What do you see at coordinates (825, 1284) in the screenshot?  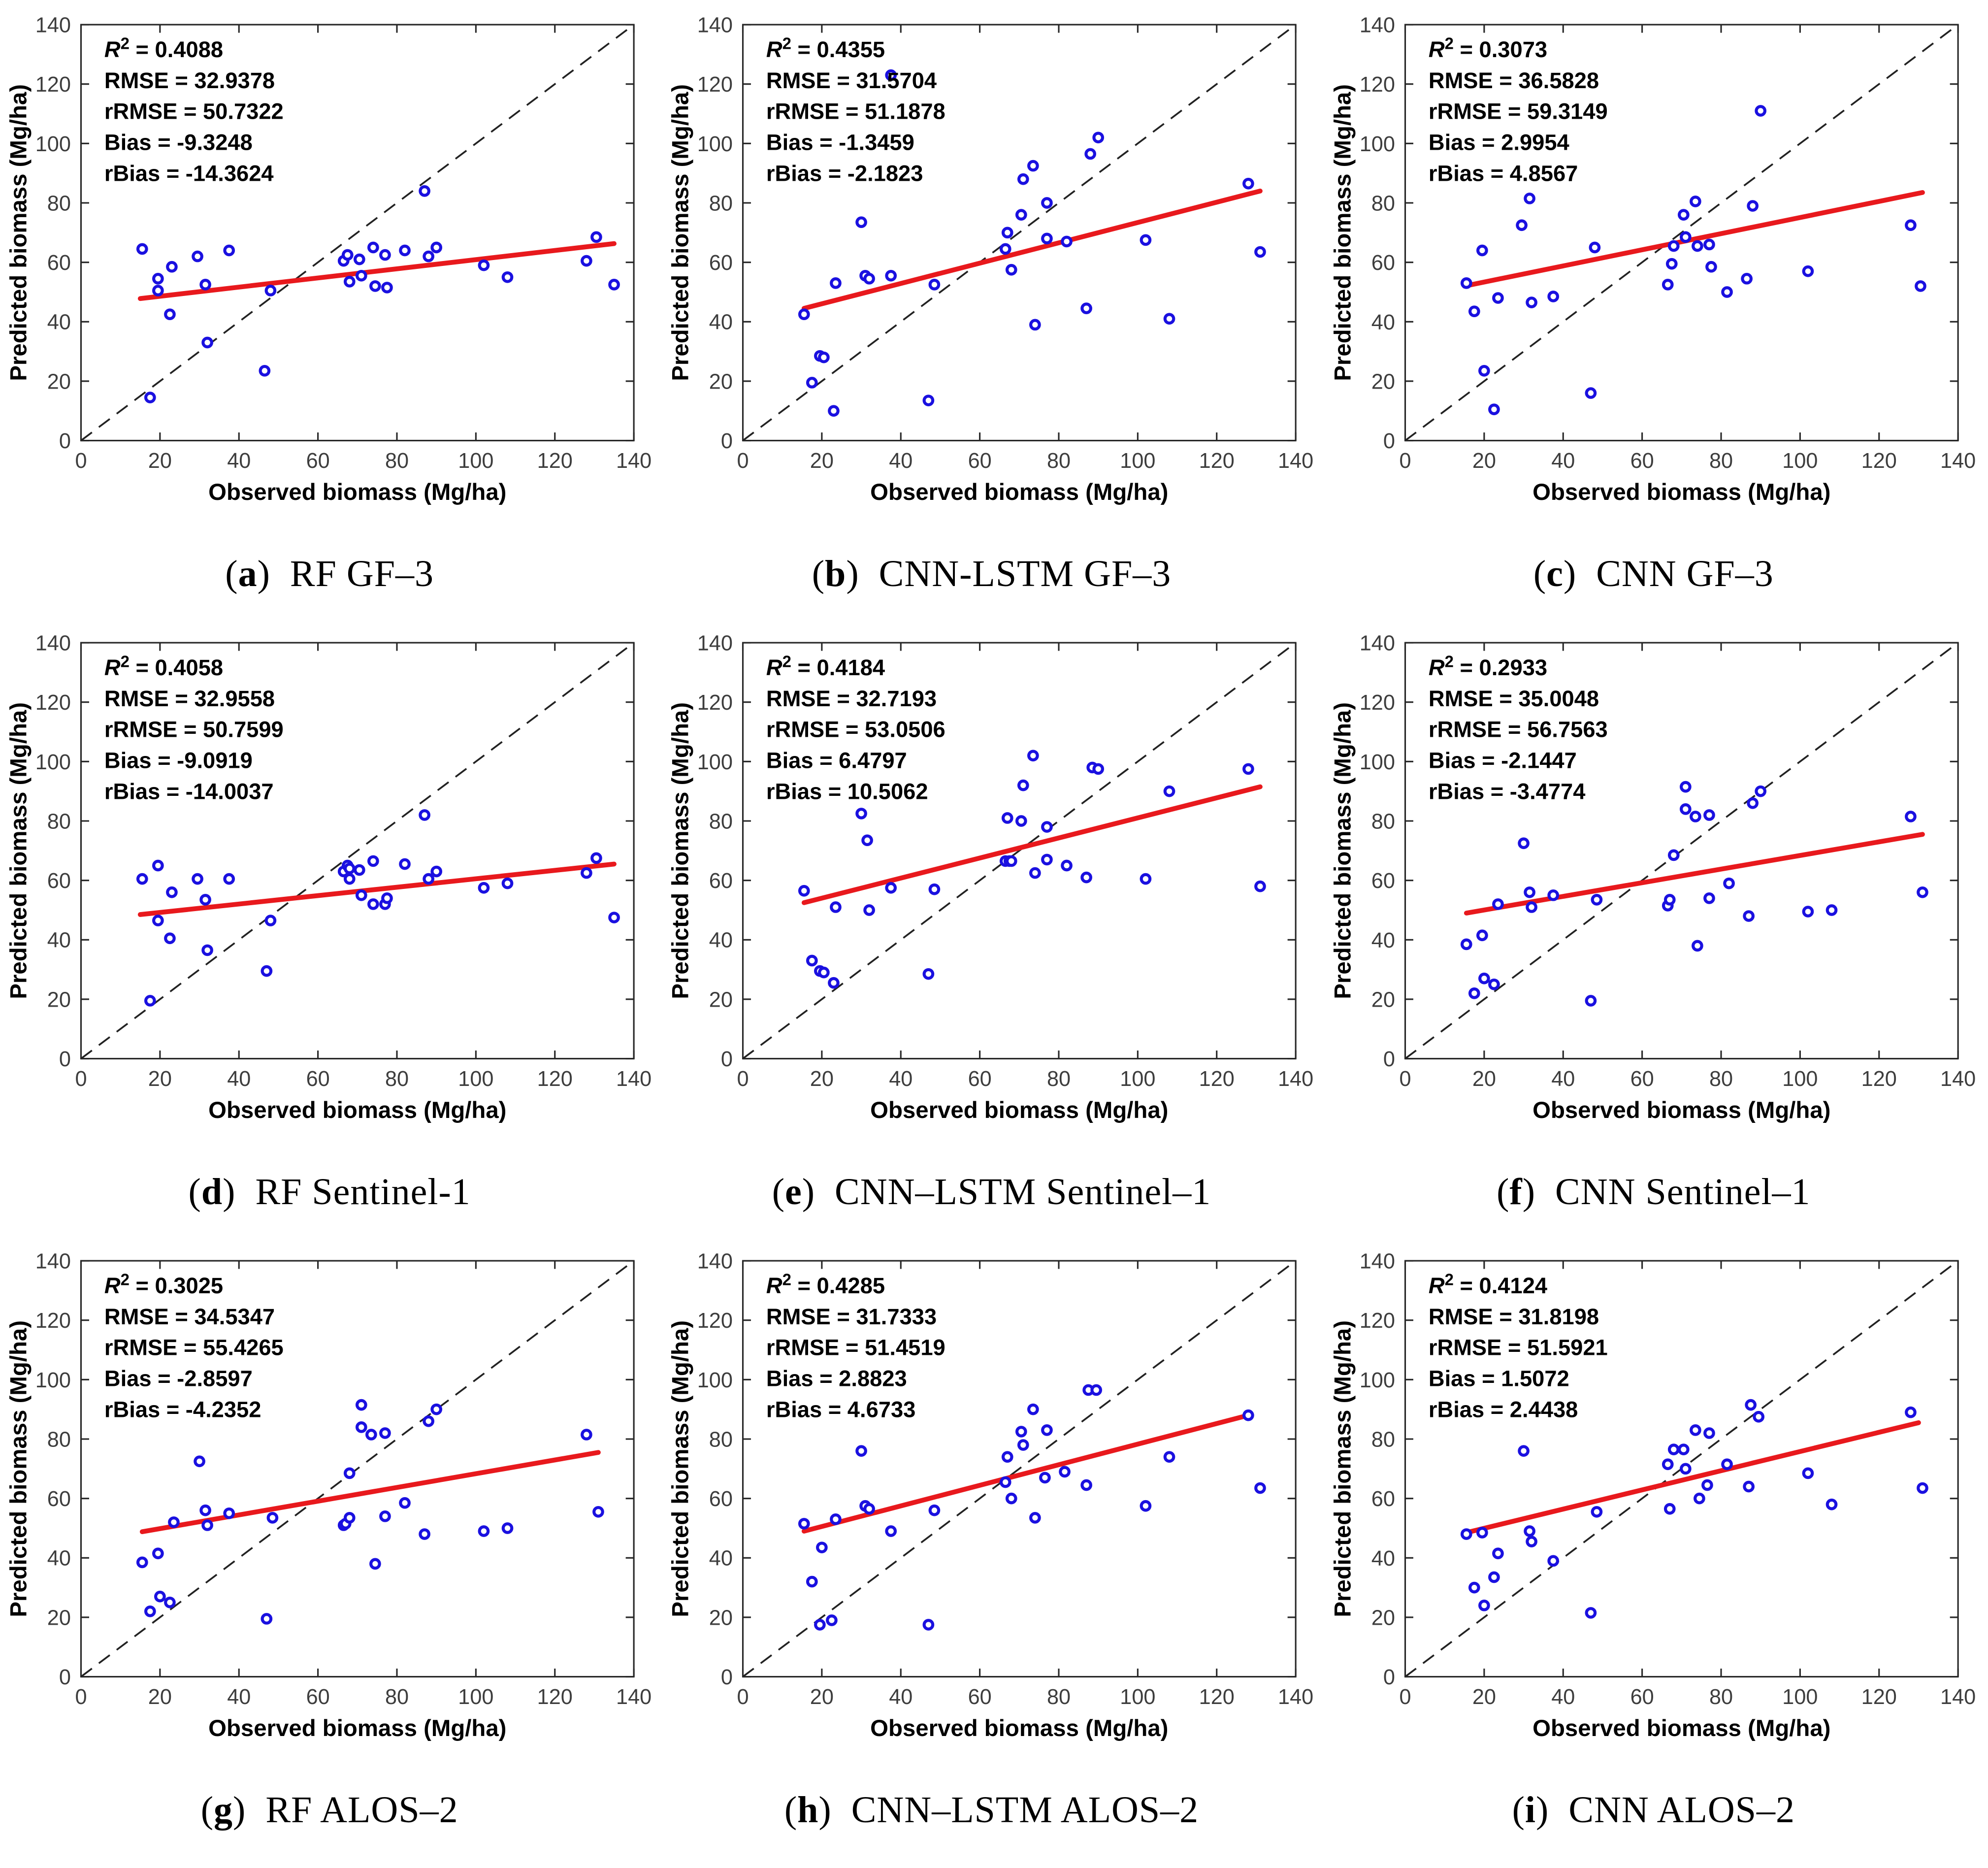 I see `stats-line: R2 = 0.4285` at bounding box center [825, 1284].